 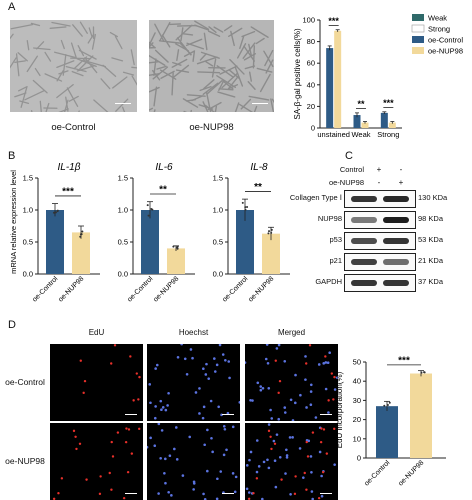 What do you see at coordinates (357, 362) in the screenshot?
I see `y-tick-label: 50` at bounding box center [357, 362].